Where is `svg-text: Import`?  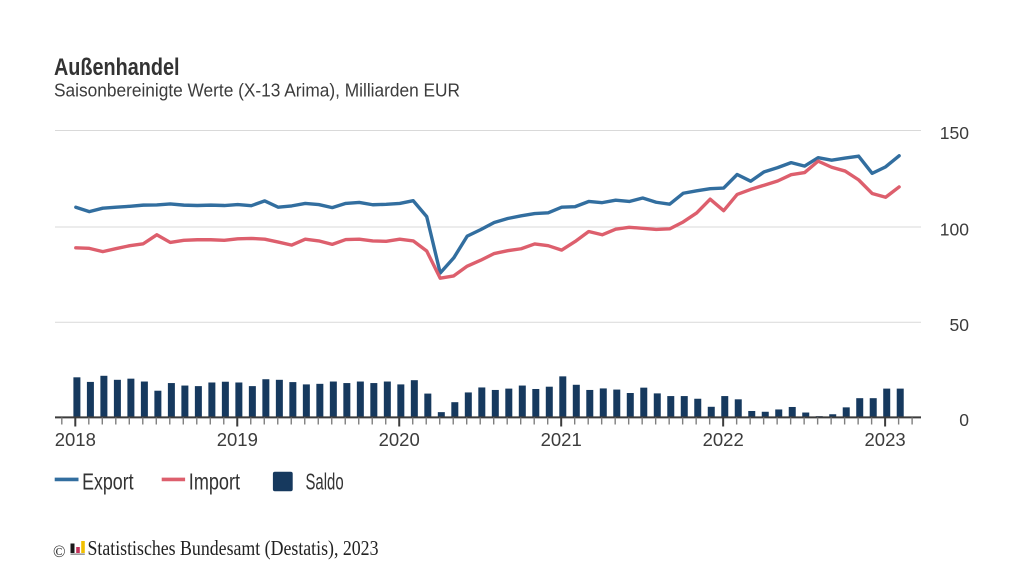 svg-text: Import is located at coordinates (215, 481).